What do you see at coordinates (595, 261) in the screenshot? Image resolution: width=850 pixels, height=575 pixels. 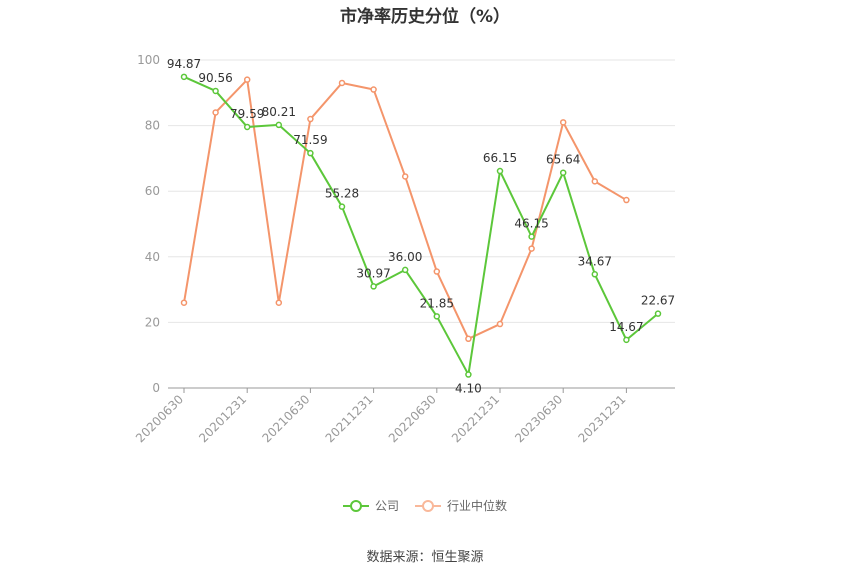 I see `company-data-label: 34.67` at bounding box center [595, 261].